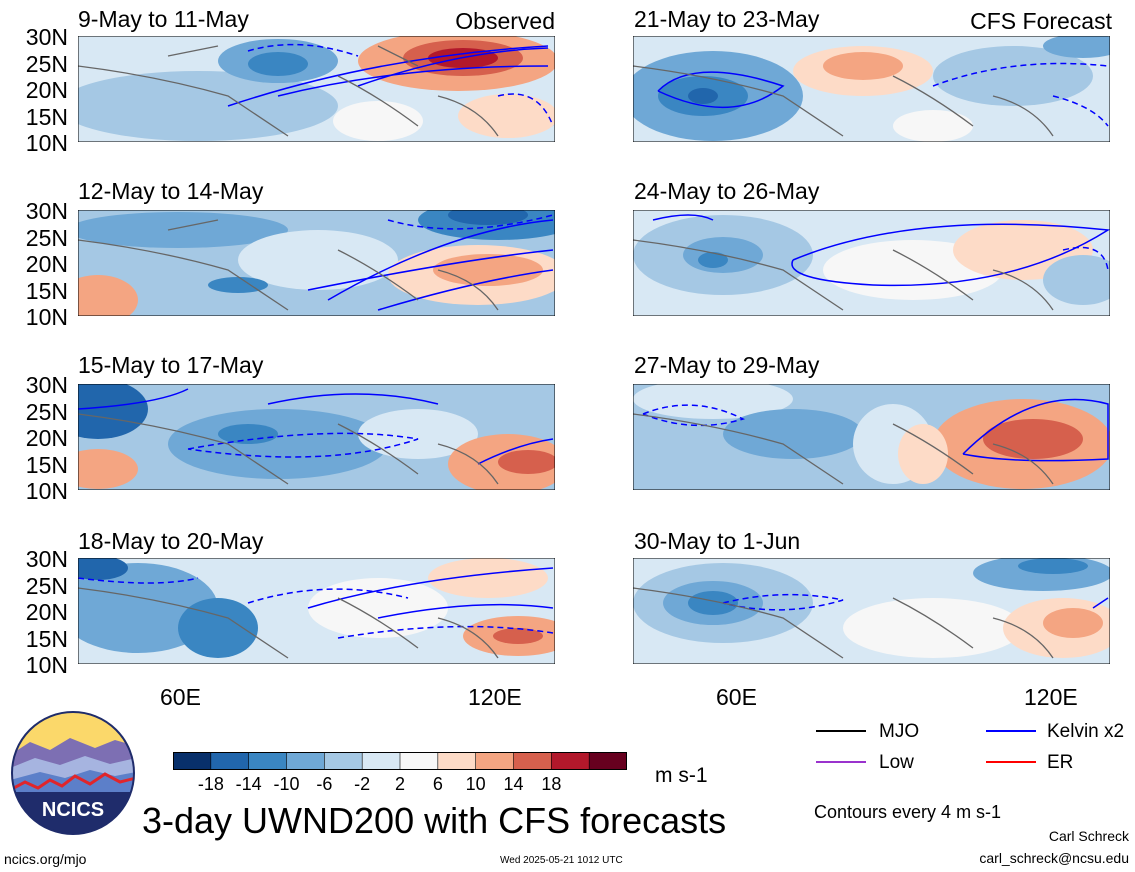 This screenshot has height=872, width=1135. Describe the element at coordinates (1088, 836) in the screenshot. I see `author-name: Carl Schreck` at that location.